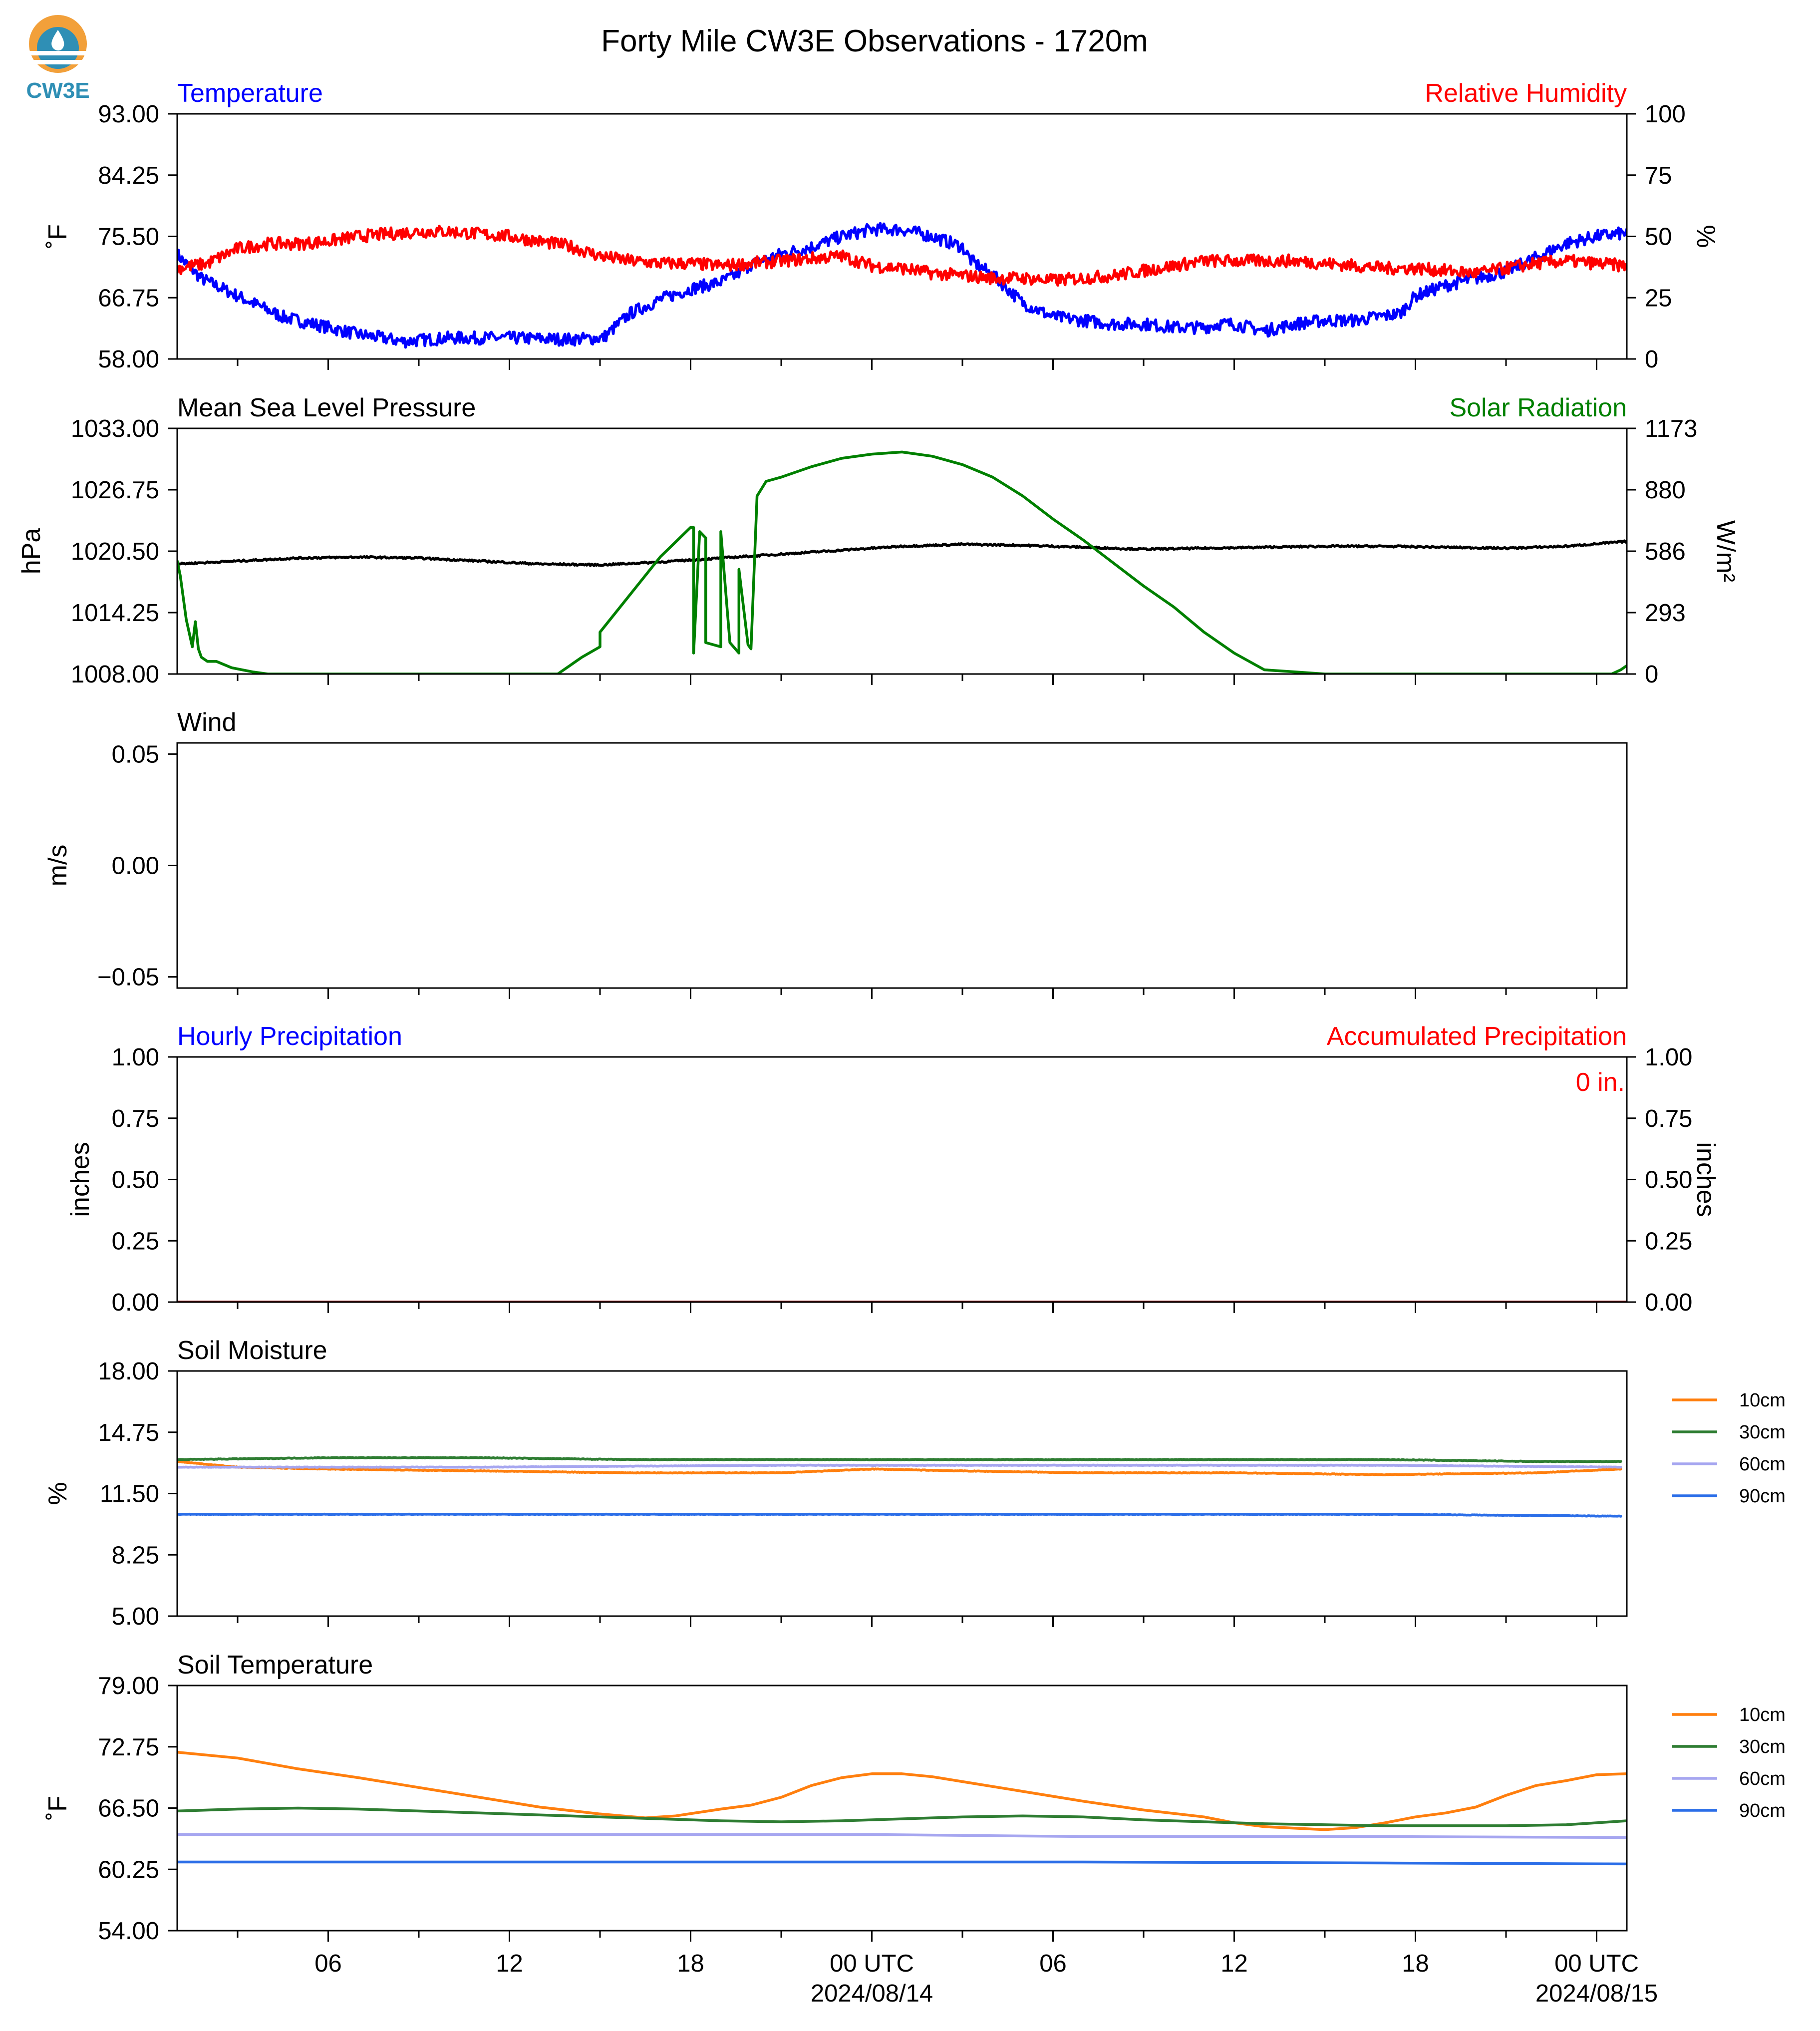  What do you see at coordinates (1658, 176) in the screenshot?
I see `y-right-tick-label: 75` at bounding box center [1658, 176].